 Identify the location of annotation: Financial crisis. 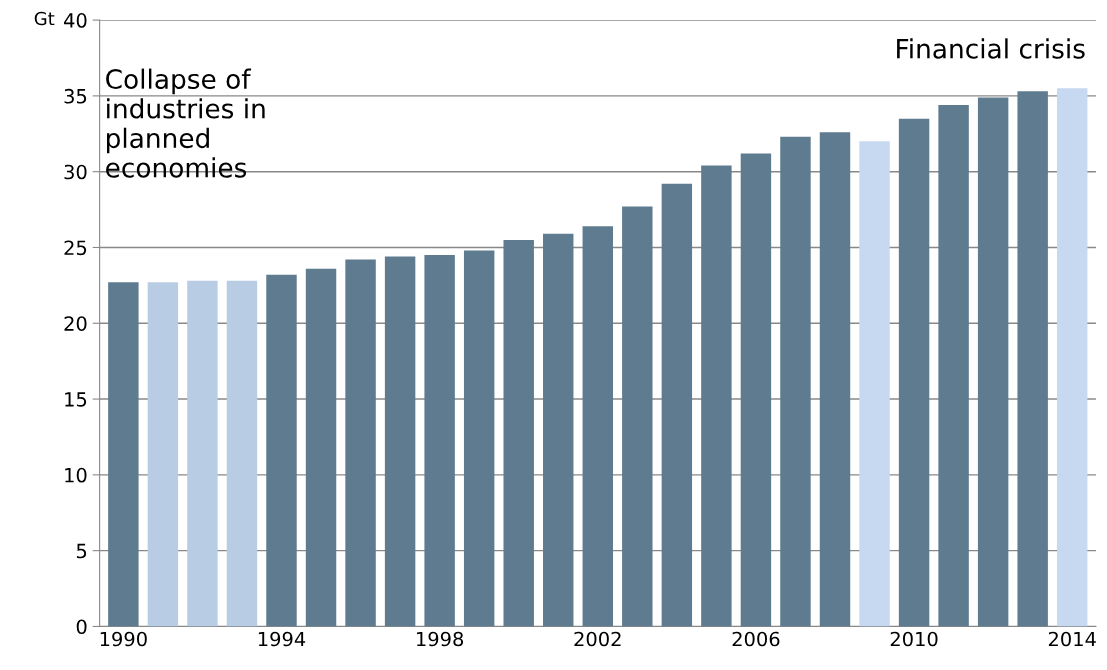
(991, 48).